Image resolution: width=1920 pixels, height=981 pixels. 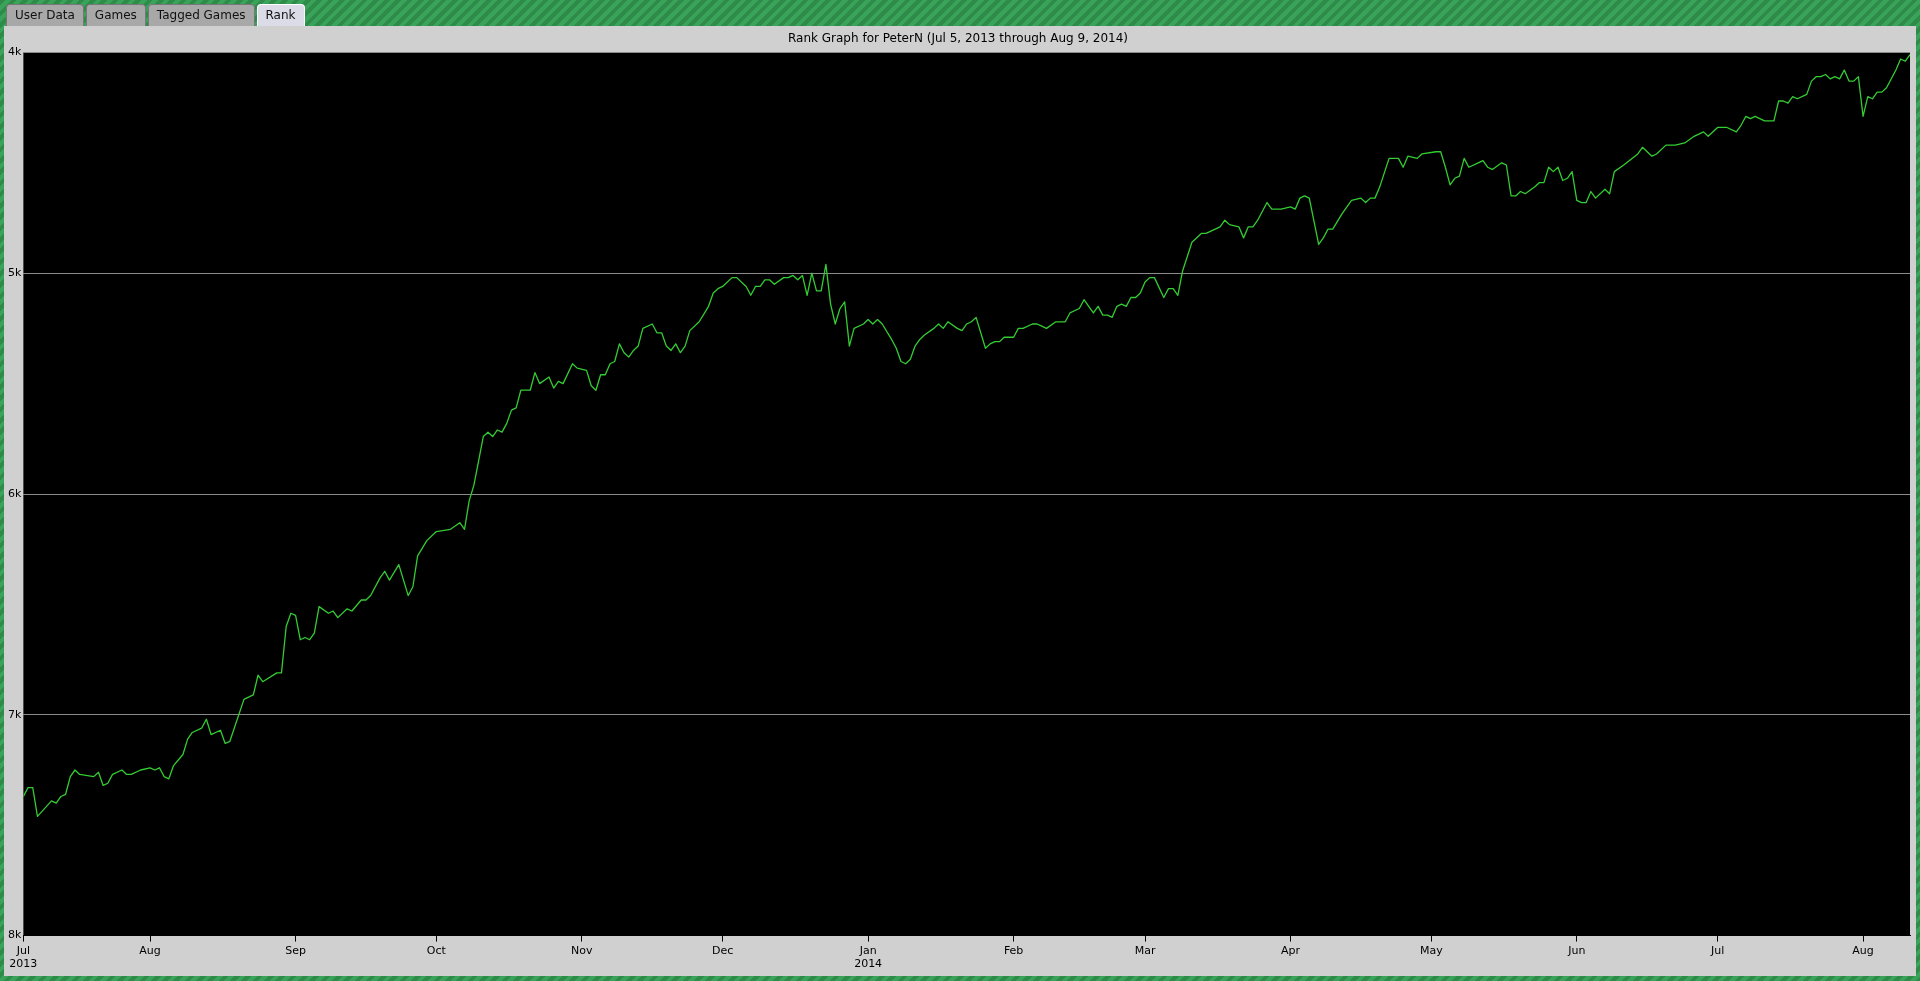 I want to click on x-tick-label: Oct, so click(x=436, y=951).